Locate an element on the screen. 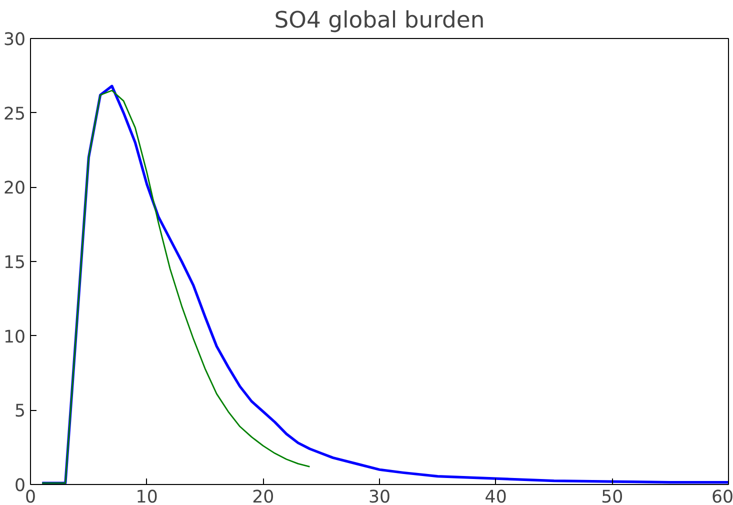  x-tick-label: 30 is located at coordinates (379, 496).